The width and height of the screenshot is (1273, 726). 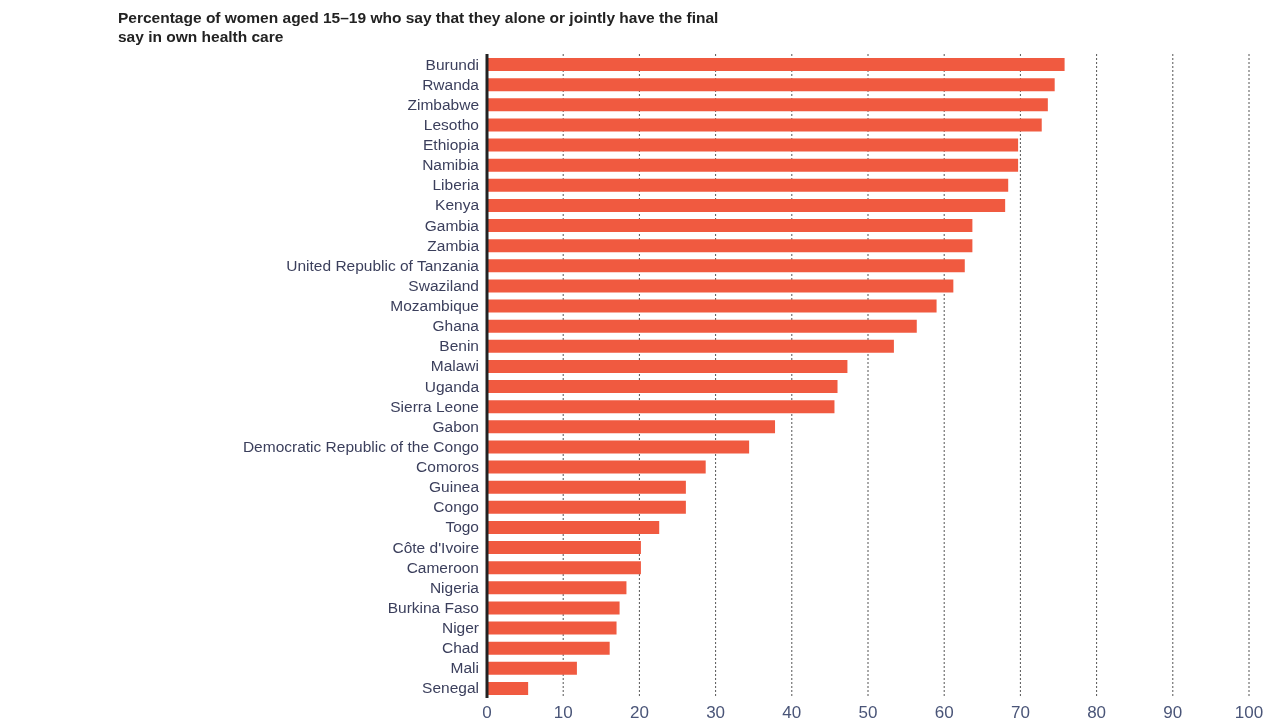 What do you see at coordinates (457, 205) in the screenshot?
I see `y-tick-label: Kenya` at bounding box center [457, 205].